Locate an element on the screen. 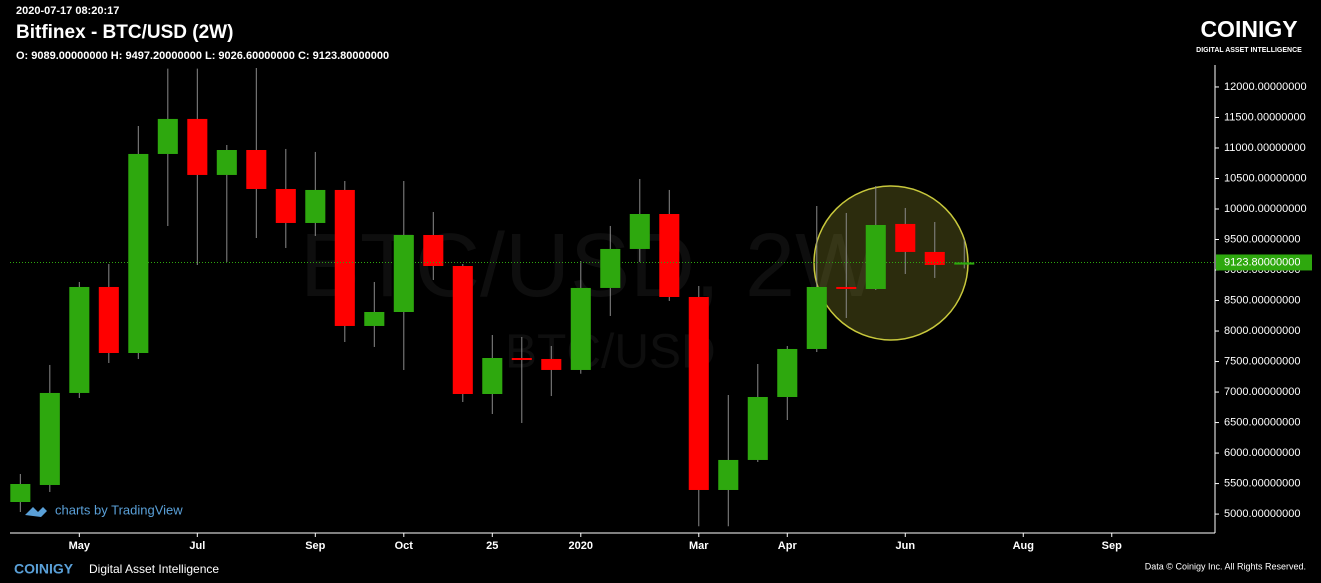 This screenshot has width=1321, height=583. x-tick-label: 25 is located at coordinates (492, 546).